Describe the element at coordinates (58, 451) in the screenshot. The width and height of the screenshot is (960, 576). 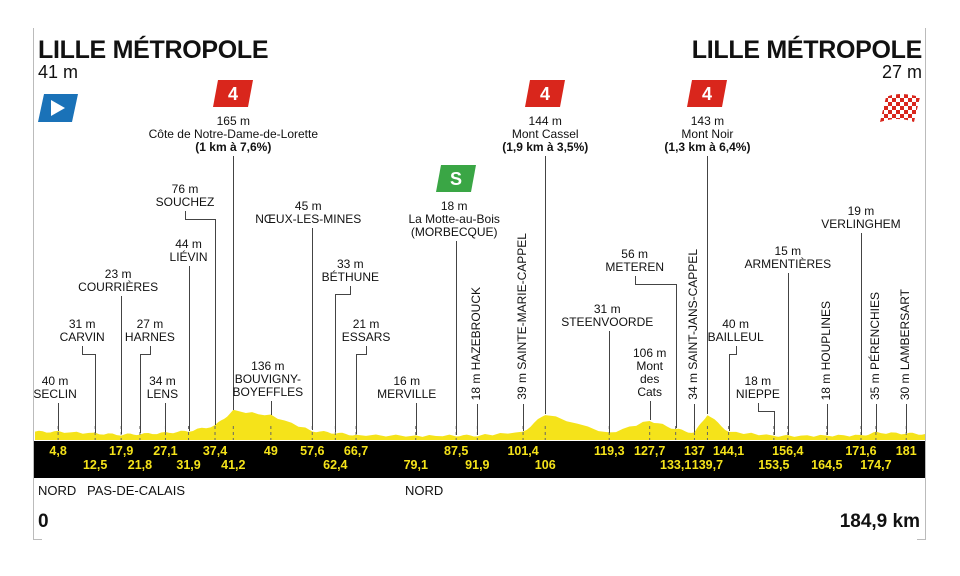
I see `km-marker: 4,8` at that location.